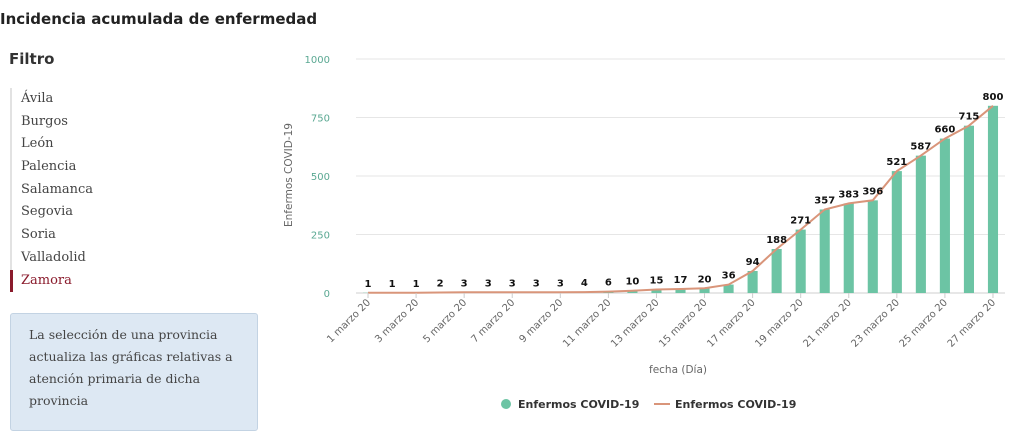 The image size is (1024, 438). I want to click on legend: Enfermos COVID-19 Enfermos COVID-19, so click(648, 404).